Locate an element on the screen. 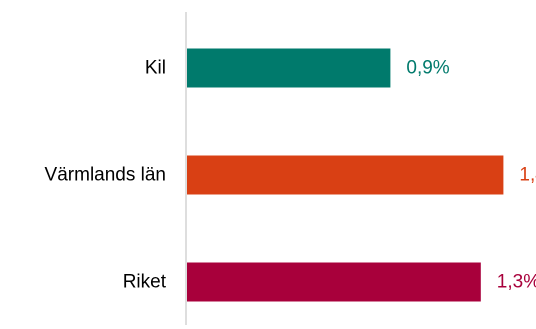 This screenshot has height=329, width=536. value-label: 1,4% is located at coordinates (527, 175).